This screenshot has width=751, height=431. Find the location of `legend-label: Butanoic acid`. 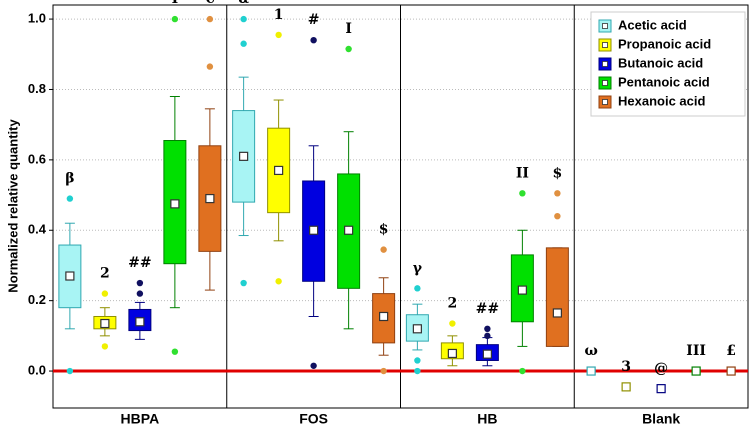

legend-label: Butanoic acid is located at coordinates (660, 62).